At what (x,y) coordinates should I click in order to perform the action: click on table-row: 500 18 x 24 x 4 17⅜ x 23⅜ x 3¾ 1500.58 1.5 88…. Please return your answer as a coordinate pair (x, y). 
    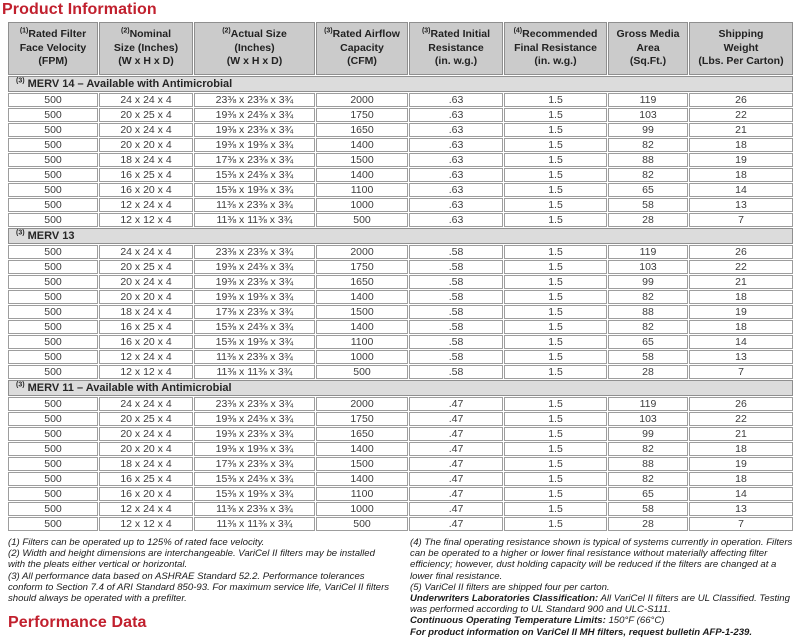
    Looking at the image, I should click on (400, 312).